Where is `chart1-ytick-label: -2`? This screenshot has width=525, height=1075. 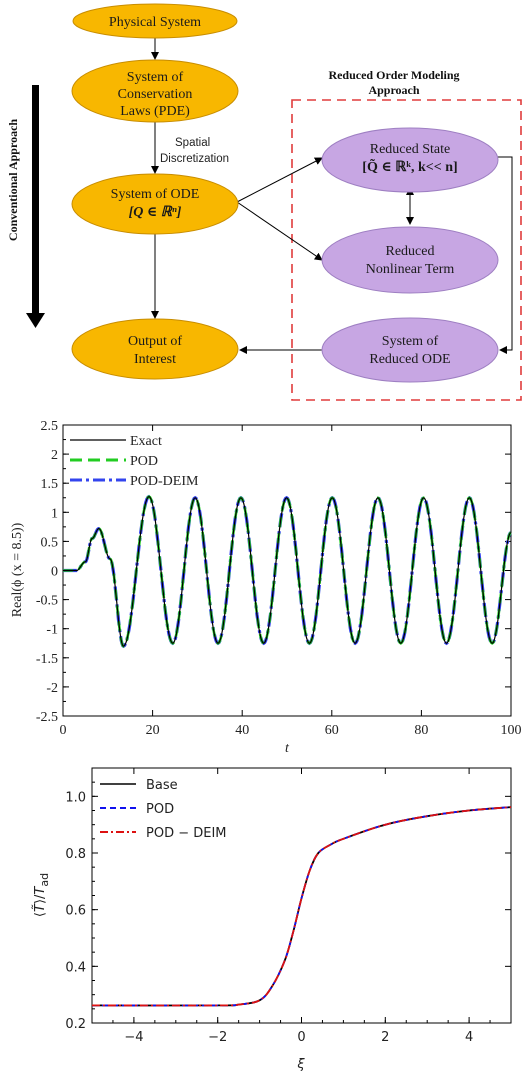
chart1-ytick-label: -2 is located at coordinates (52, 688).